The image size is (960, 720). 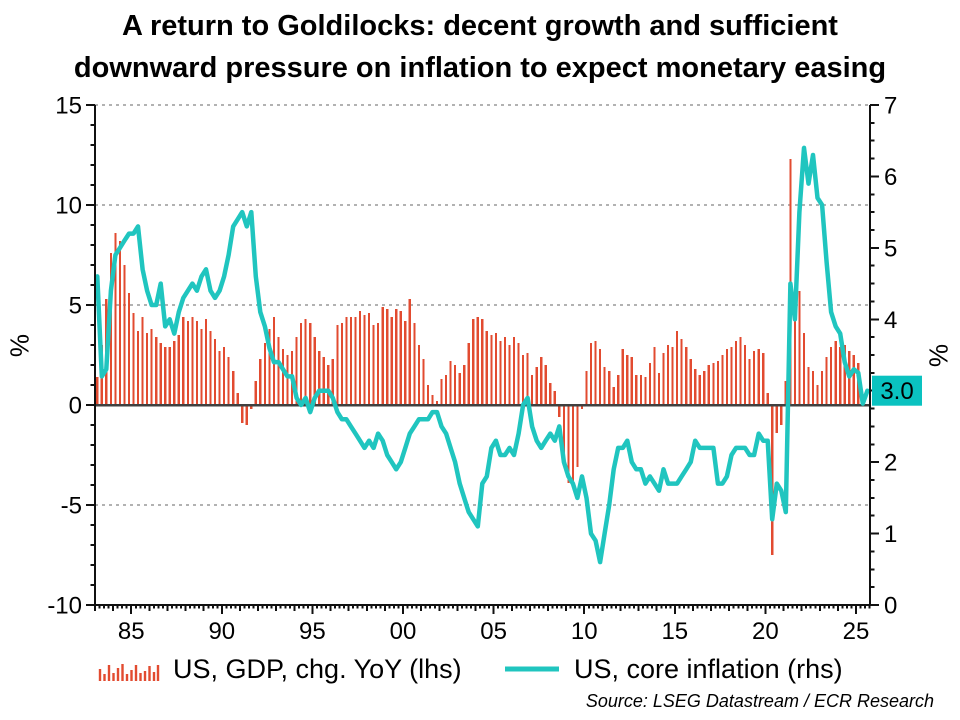 I want to click on gdp-bars-icon, so click(x=129, y=672).